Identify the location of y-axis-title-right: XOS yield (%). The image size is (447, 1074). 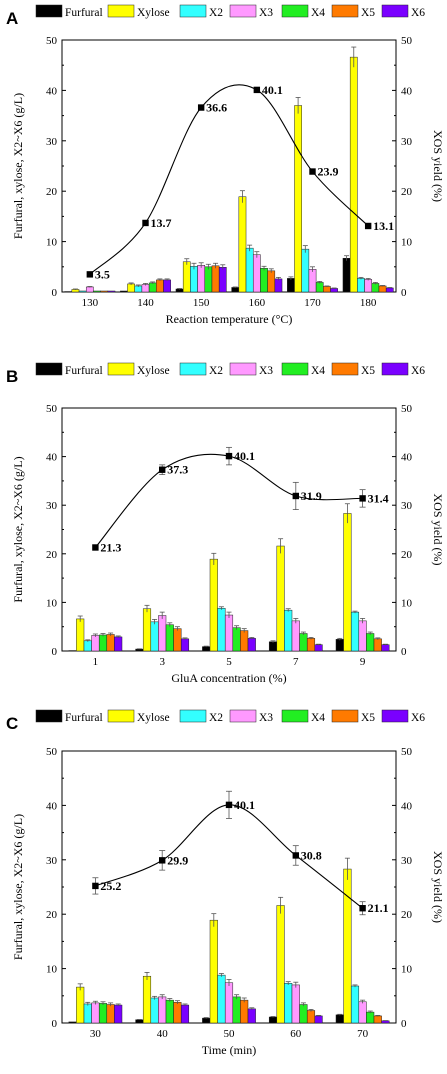
(438, 887).